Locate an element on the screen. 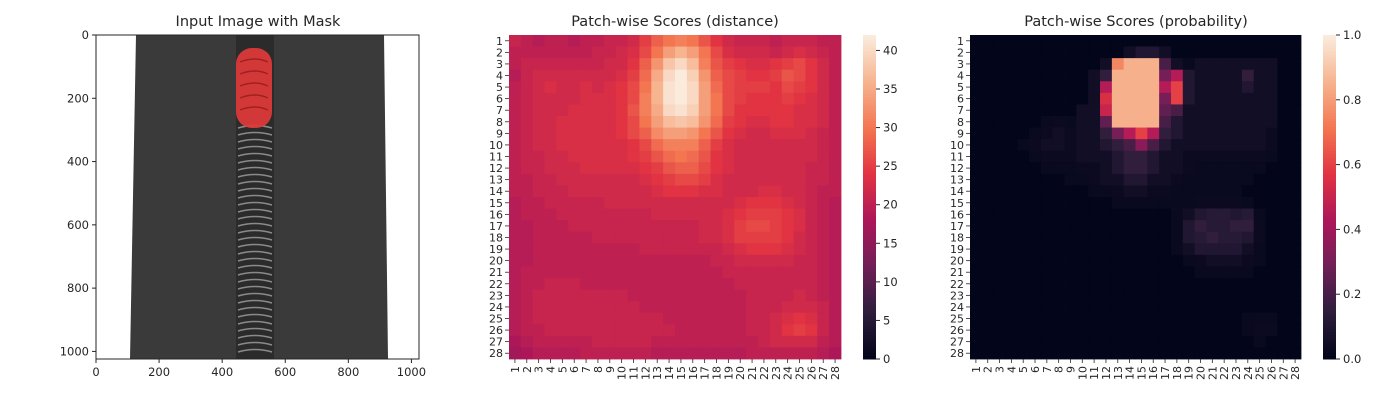  image-y-tick-label: 0 is located at coordinates (85, 35).